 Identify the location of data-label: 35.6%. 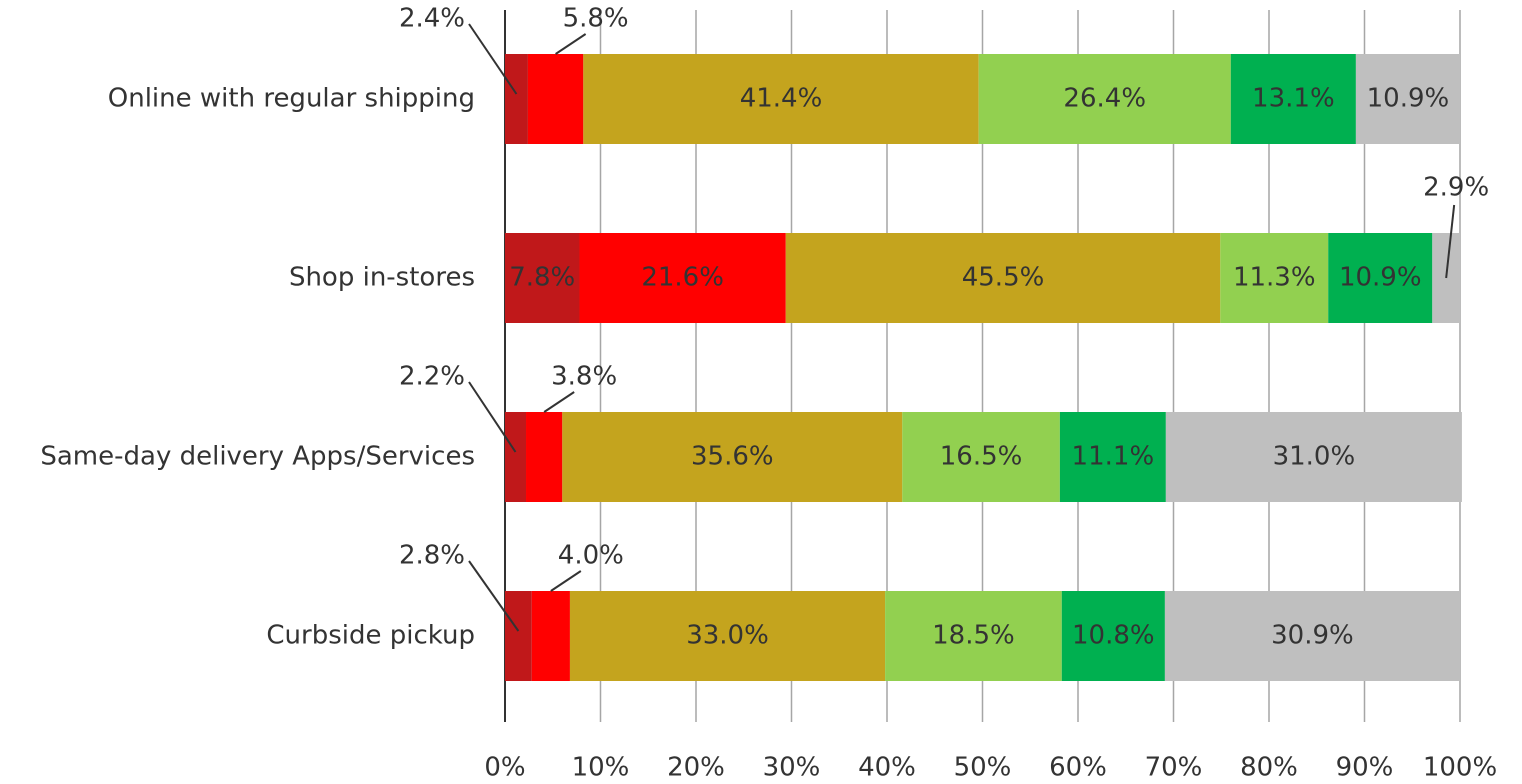
(732, 457).